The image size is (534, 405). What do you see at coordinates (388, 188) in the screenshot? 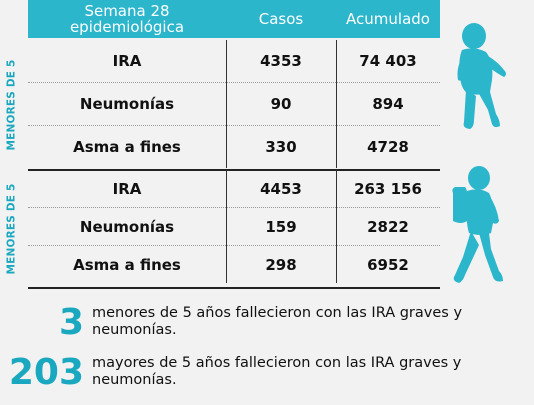
I see `row-acumulado: 263 156` at bounding box center [388, 188].